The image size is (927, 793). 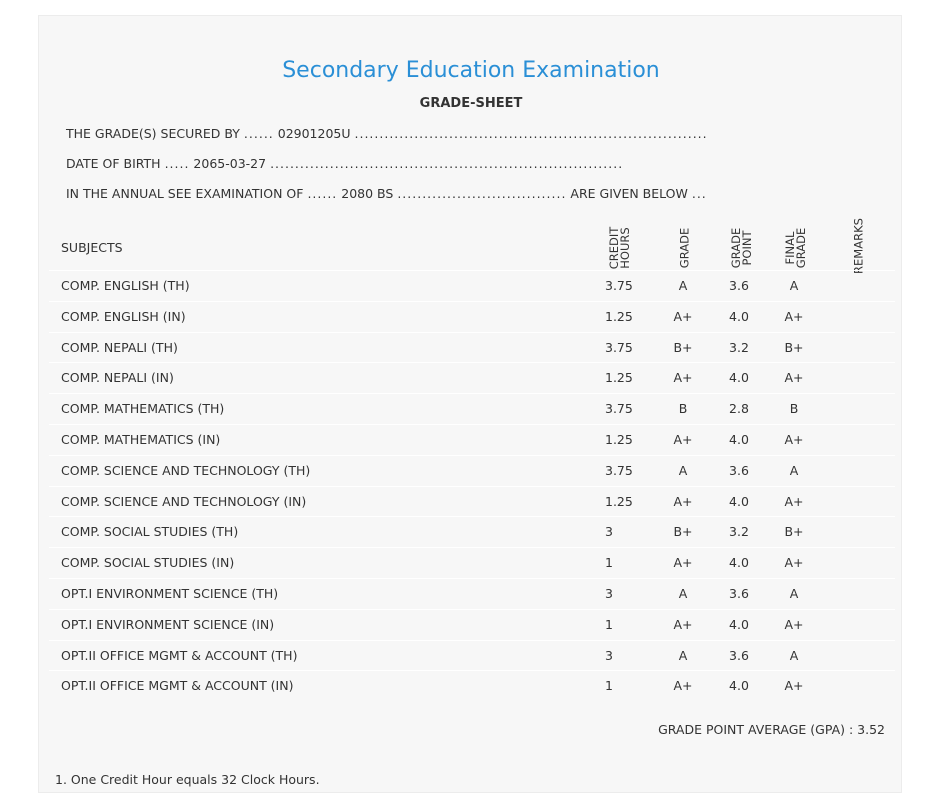 I want to click on symbol-number: 02901205U, so click(x=314, y=133).